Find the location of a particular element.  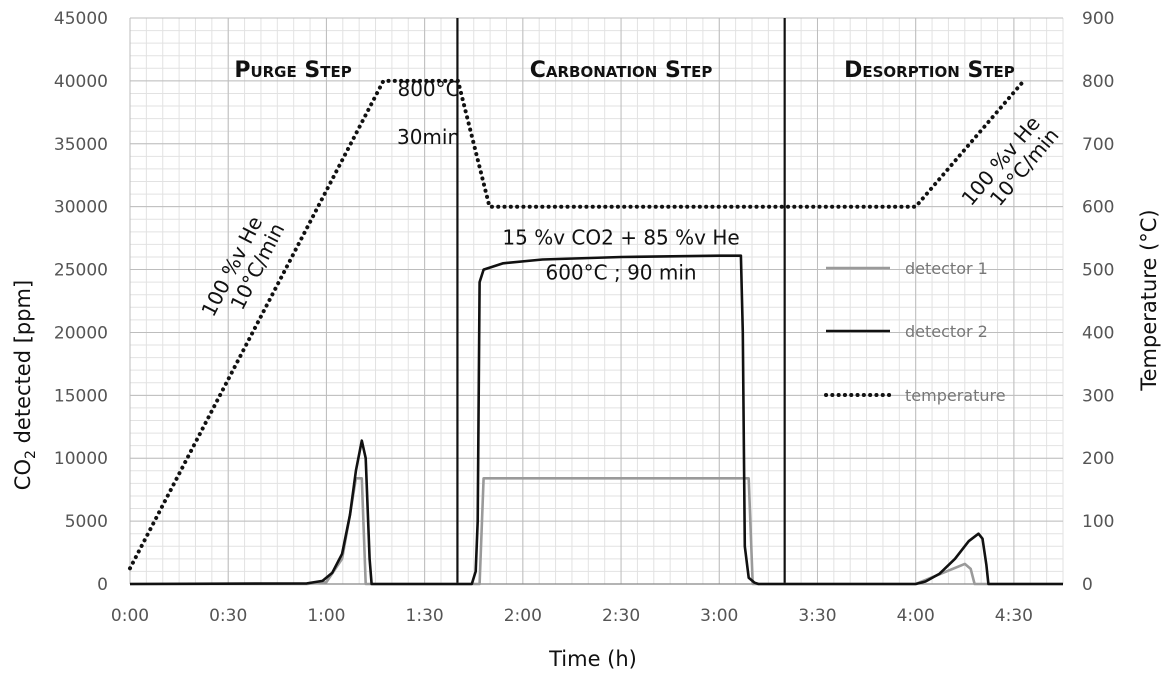

y-axis-title-prefix: CO is located at coordinates (23, 474).